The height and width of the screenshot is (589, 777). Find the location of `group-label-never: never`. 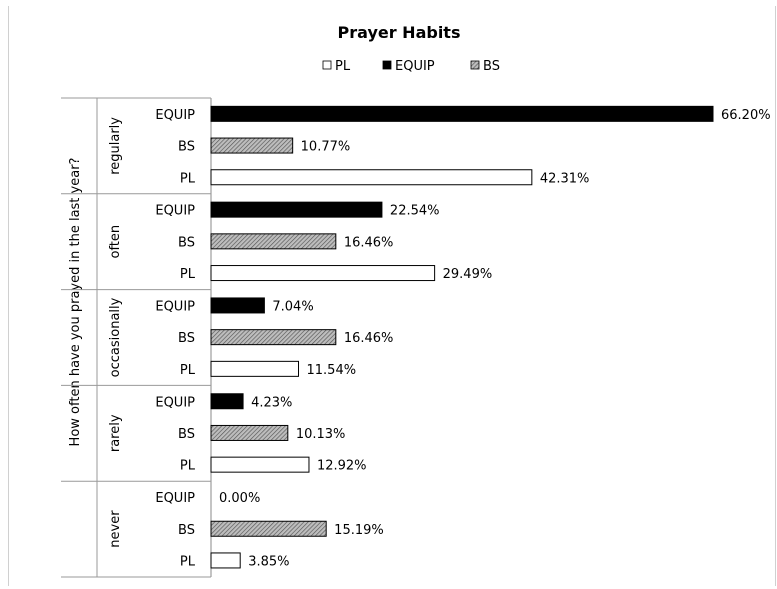

group-label-never: never is located at coordinates (115, 529).